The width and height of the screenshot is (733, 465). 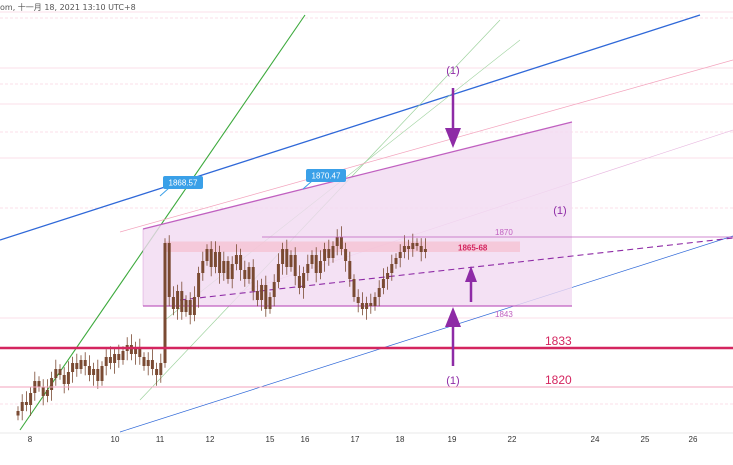 What do you see at coordinates (326, 175) in the screenshot?
I see `callout-1870-box` at bounding box center [326, 175].